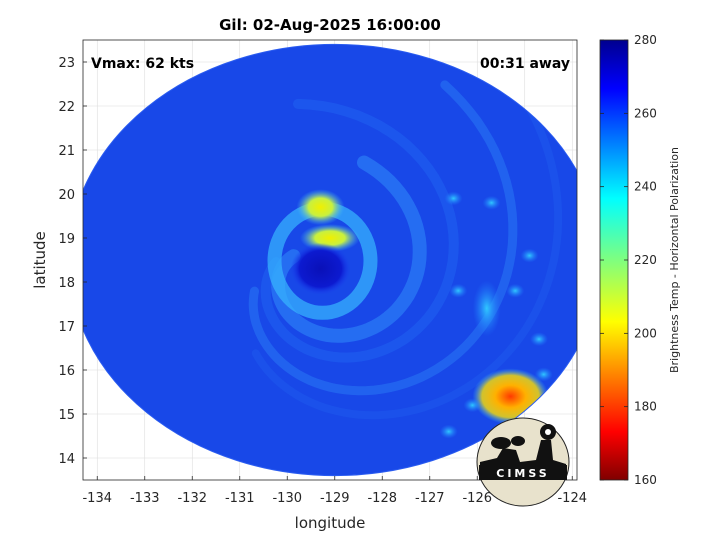 The height and width of the screenshot is (540, 720). Describe the element at coordinates (142, 64) in the screenshot. I see `vmax-annotation: Vmax: 62 kts` at that location.